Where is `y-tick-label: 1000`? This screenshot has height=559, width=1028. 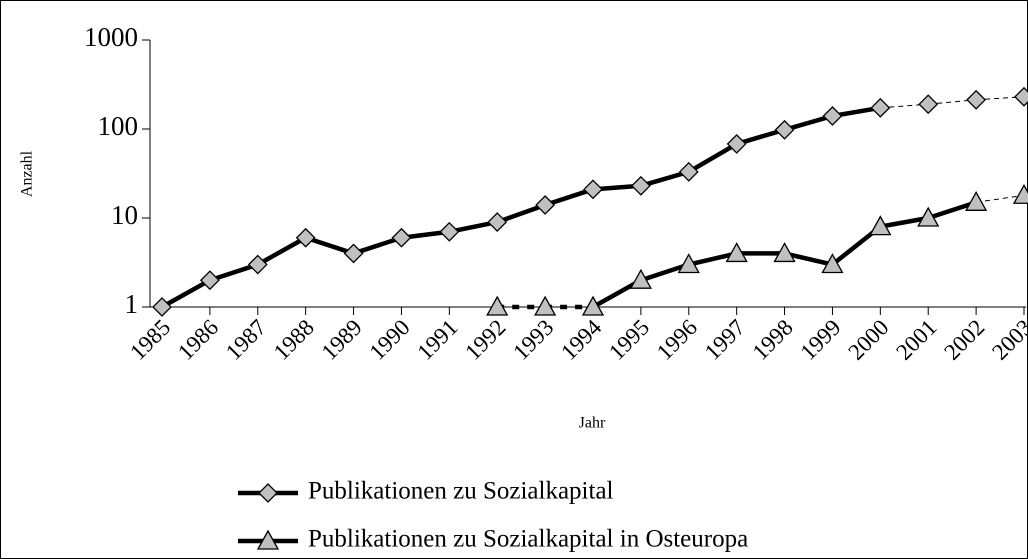 y-tick-label: 1000 is located at coordinates (111, 37).